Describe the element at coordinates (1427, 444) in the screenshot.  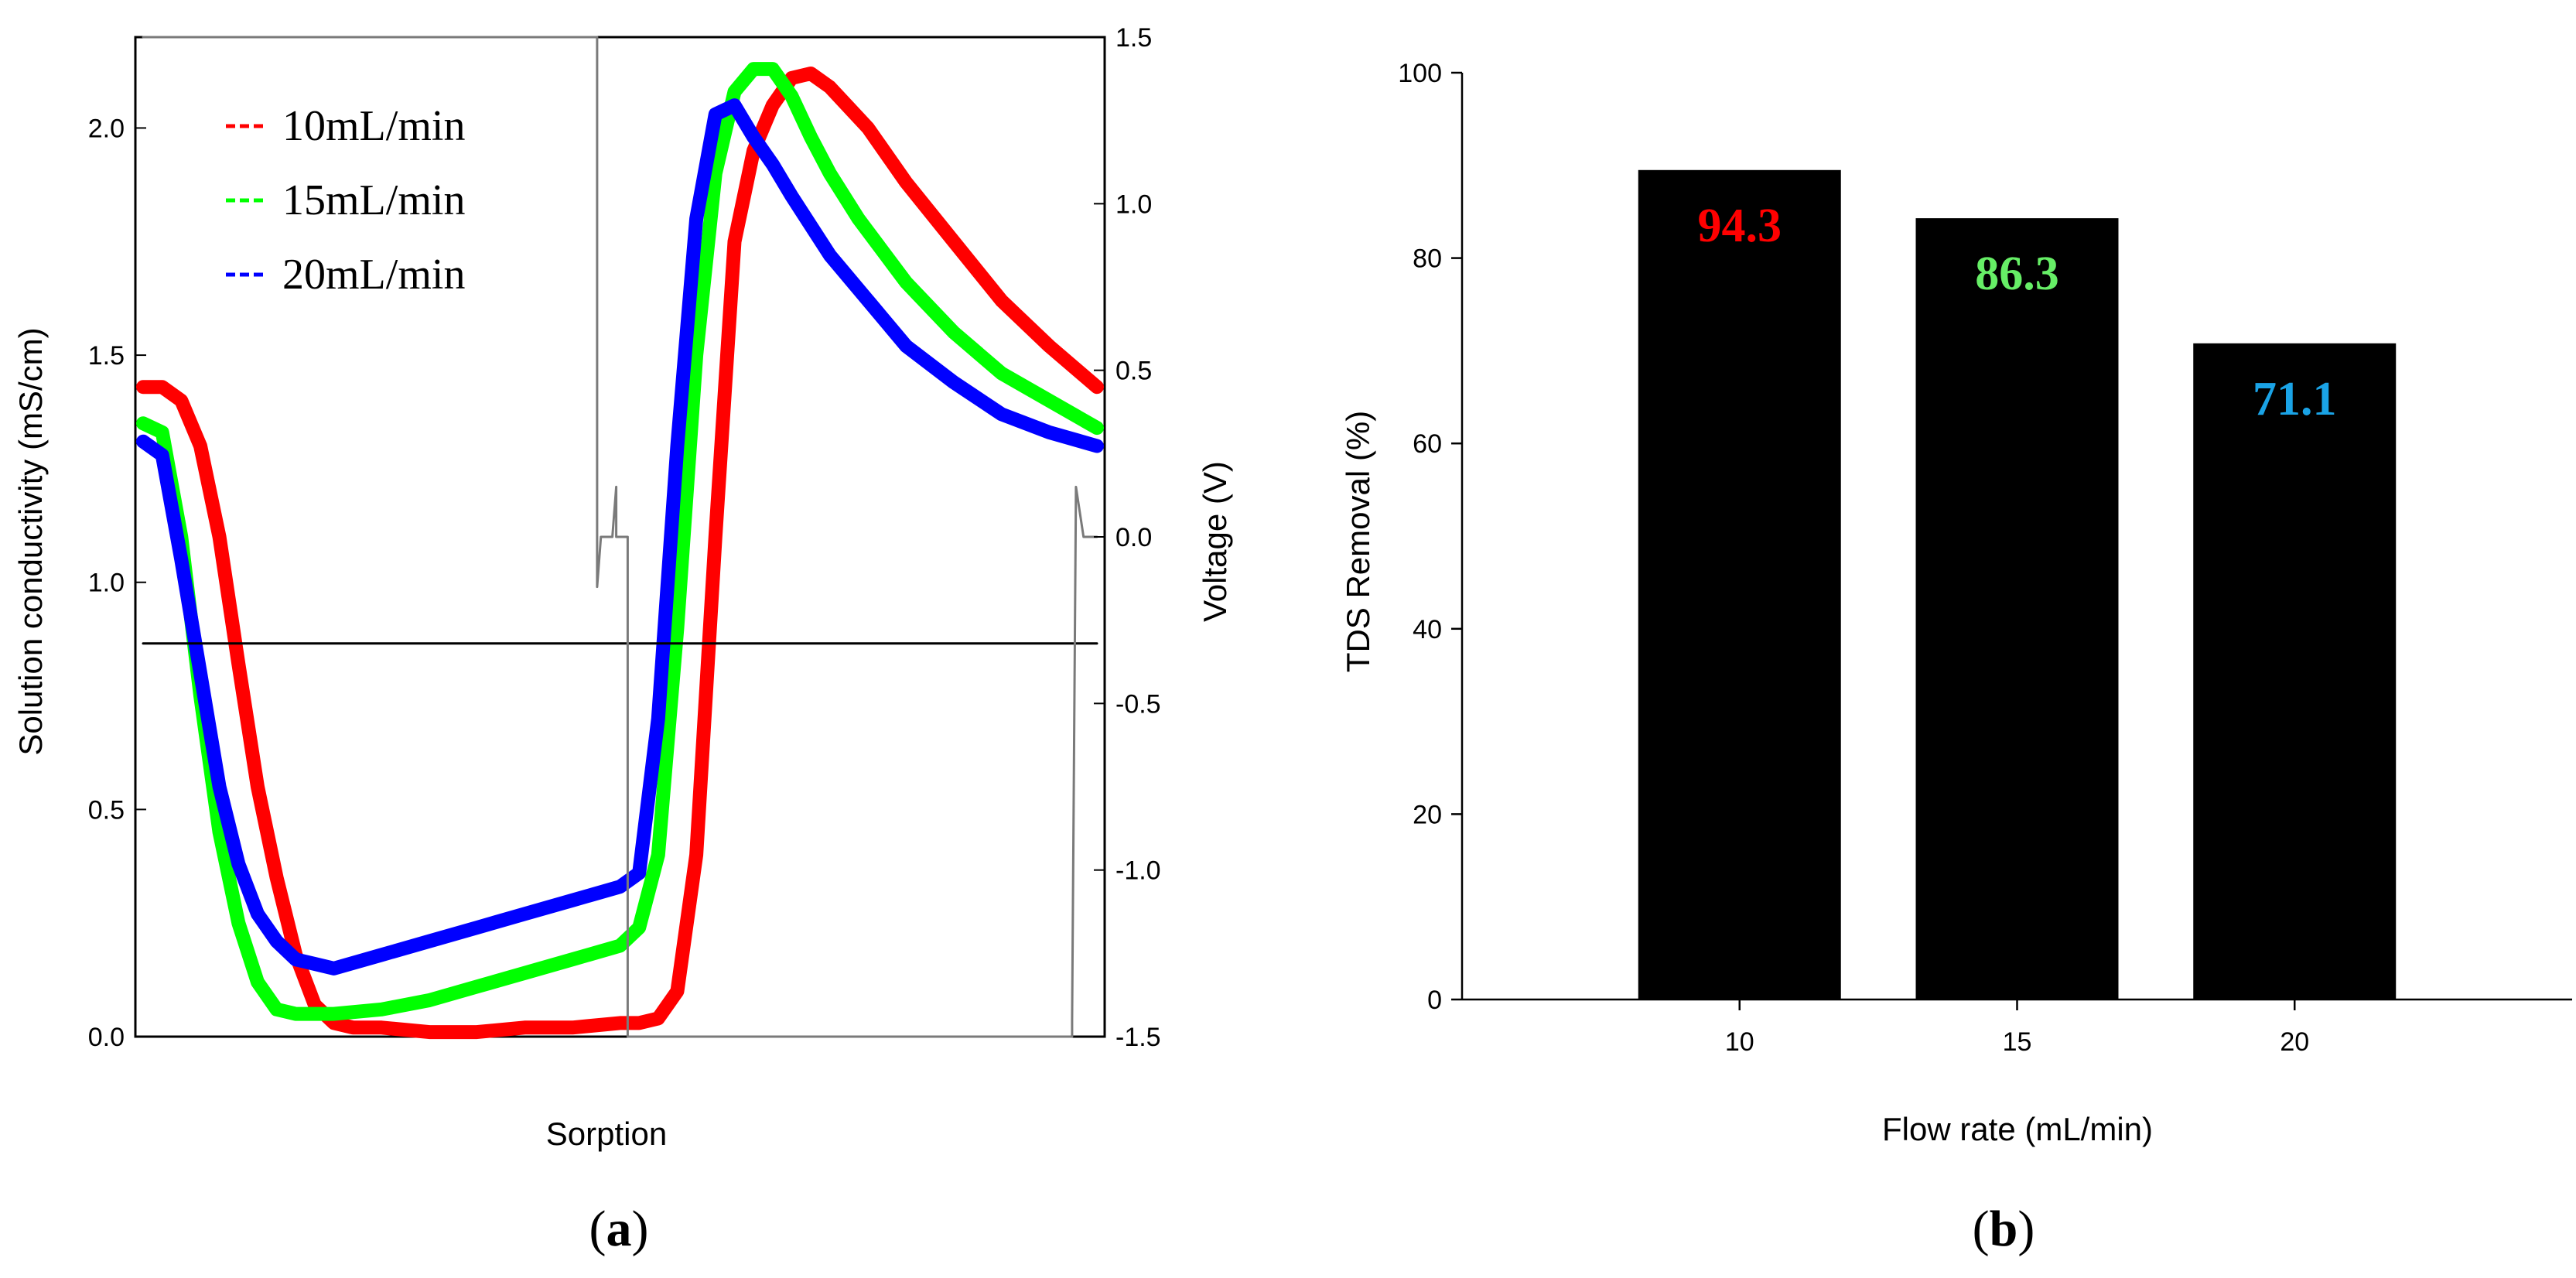
I see `chart-b-ytick-label: 60` at that location.